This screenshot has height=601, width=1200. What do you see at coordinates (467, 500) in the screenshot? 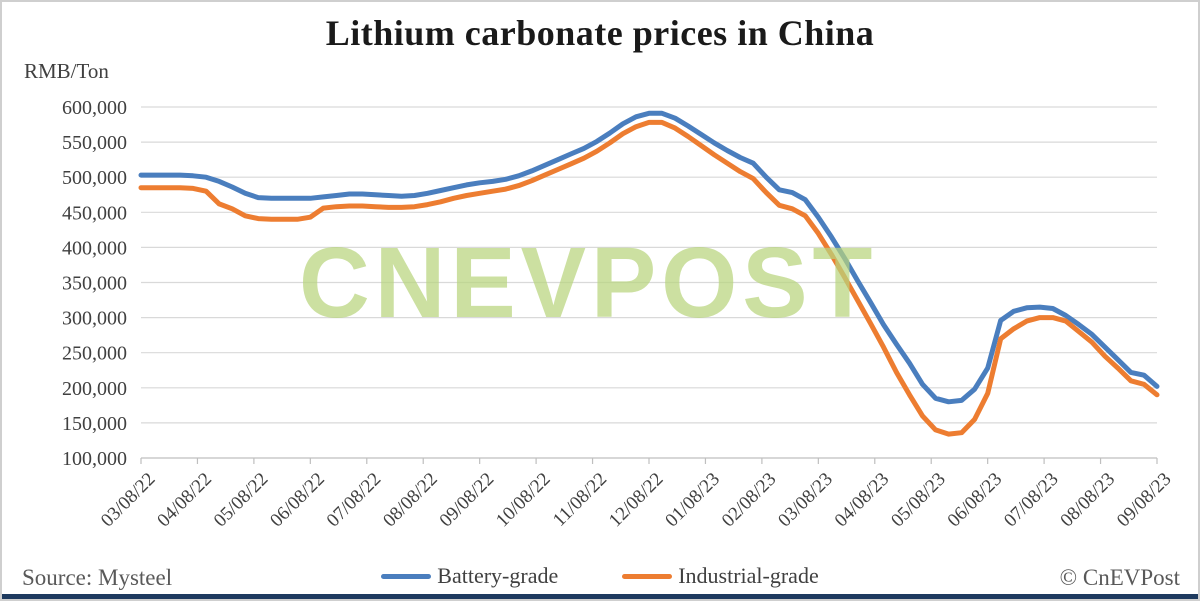
I see `x-axis-label: 09/08/22` at bounding box center [467, 500].